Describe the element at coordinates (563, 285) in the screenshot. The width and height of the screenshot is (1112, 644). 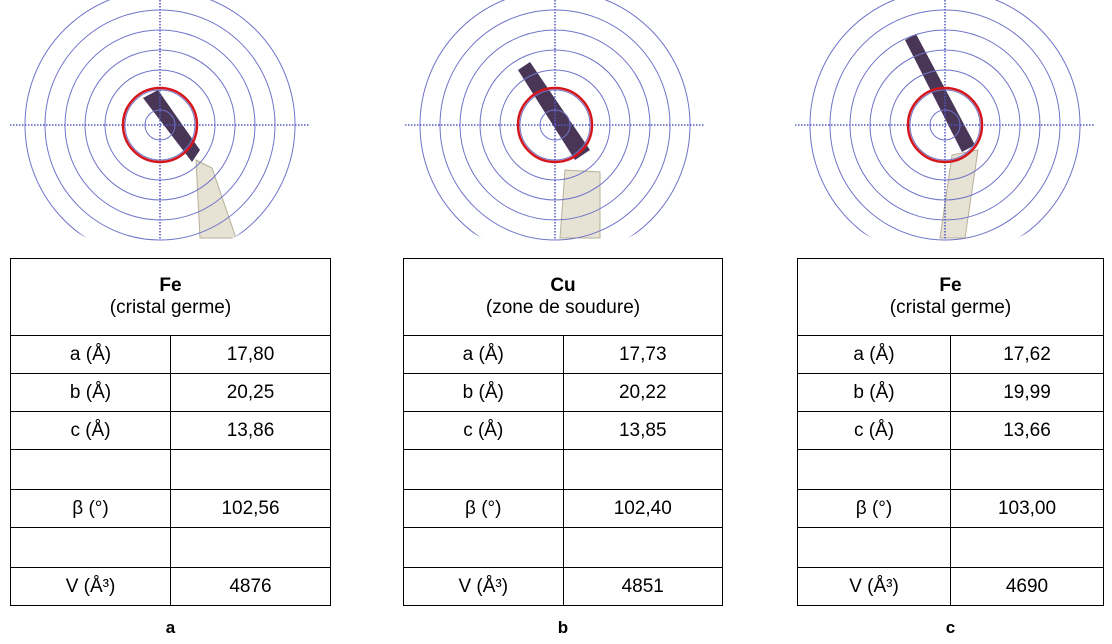
I see `element: Cu` at that location.